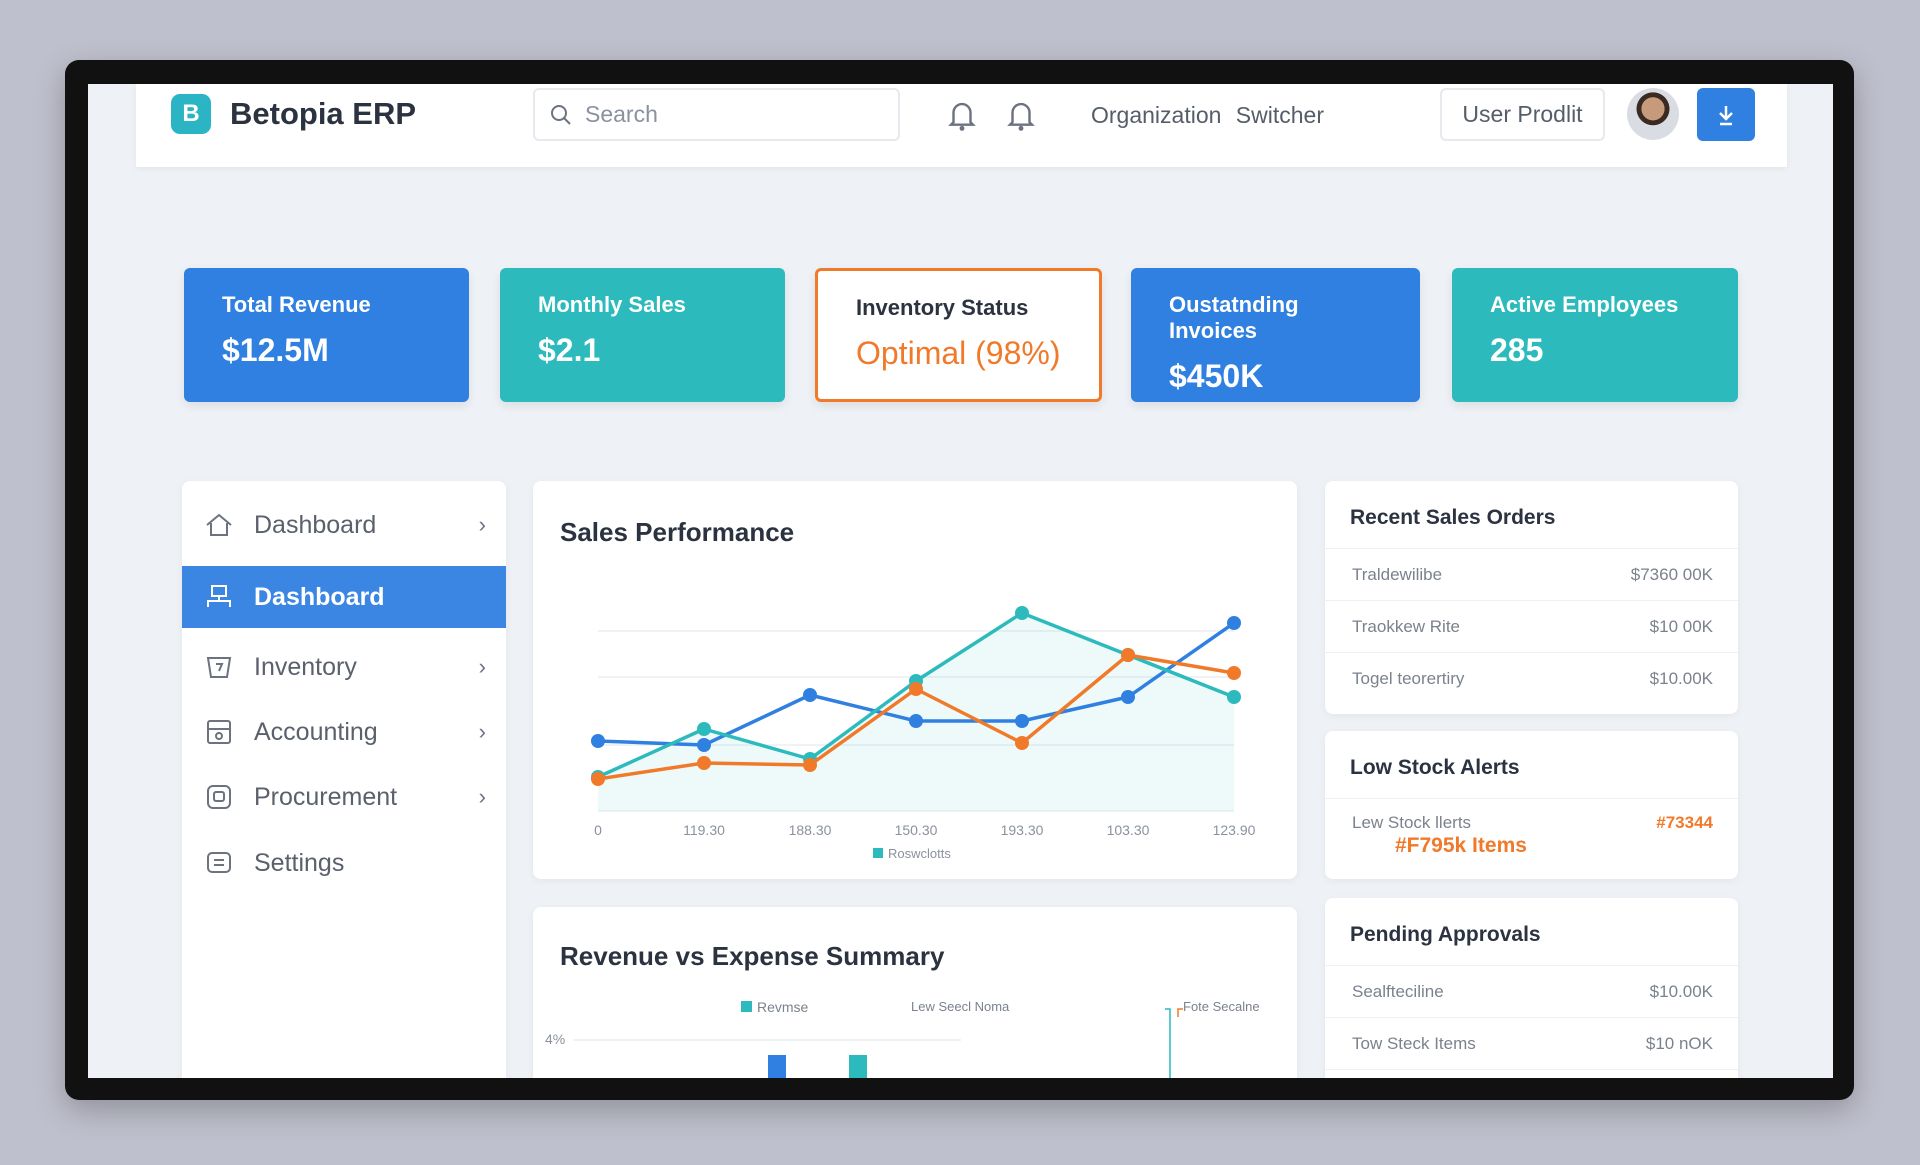 Image resolution: width=1920 pixels, height=1165 pixels. Describe the element at coordinates (1531, 1073) in the screenshot. I see `approval-row` at that location.